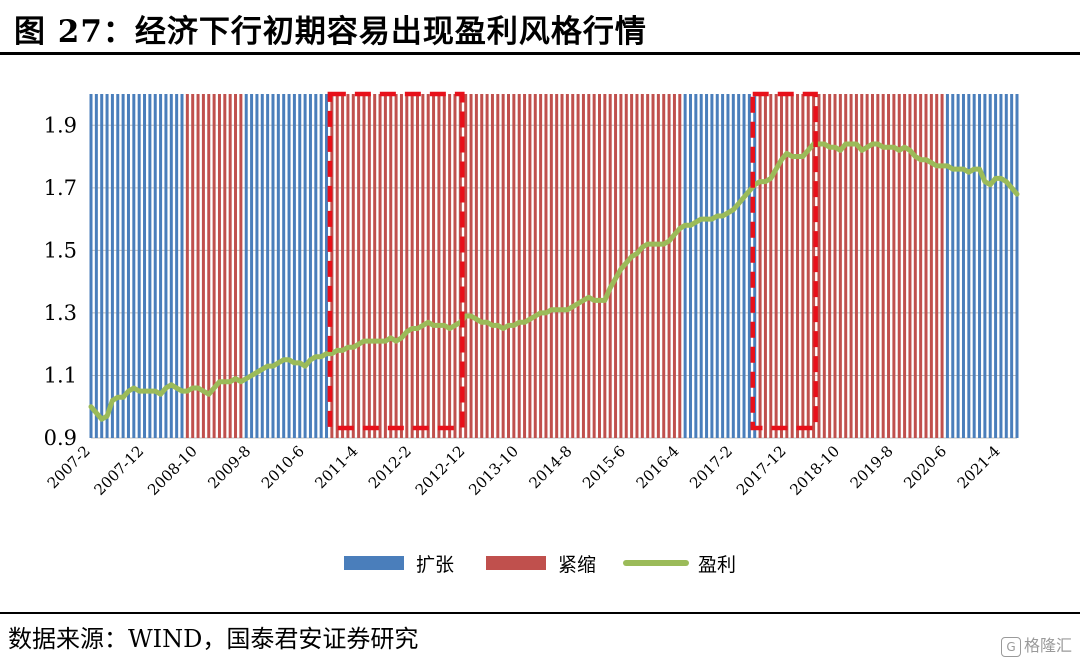 Image resolution: width=1080 pixels, height=661 pixels. Describe the element at coordinates (229, 467) in the screenshot. I see `x-tick-label: 2009-8` at that location.